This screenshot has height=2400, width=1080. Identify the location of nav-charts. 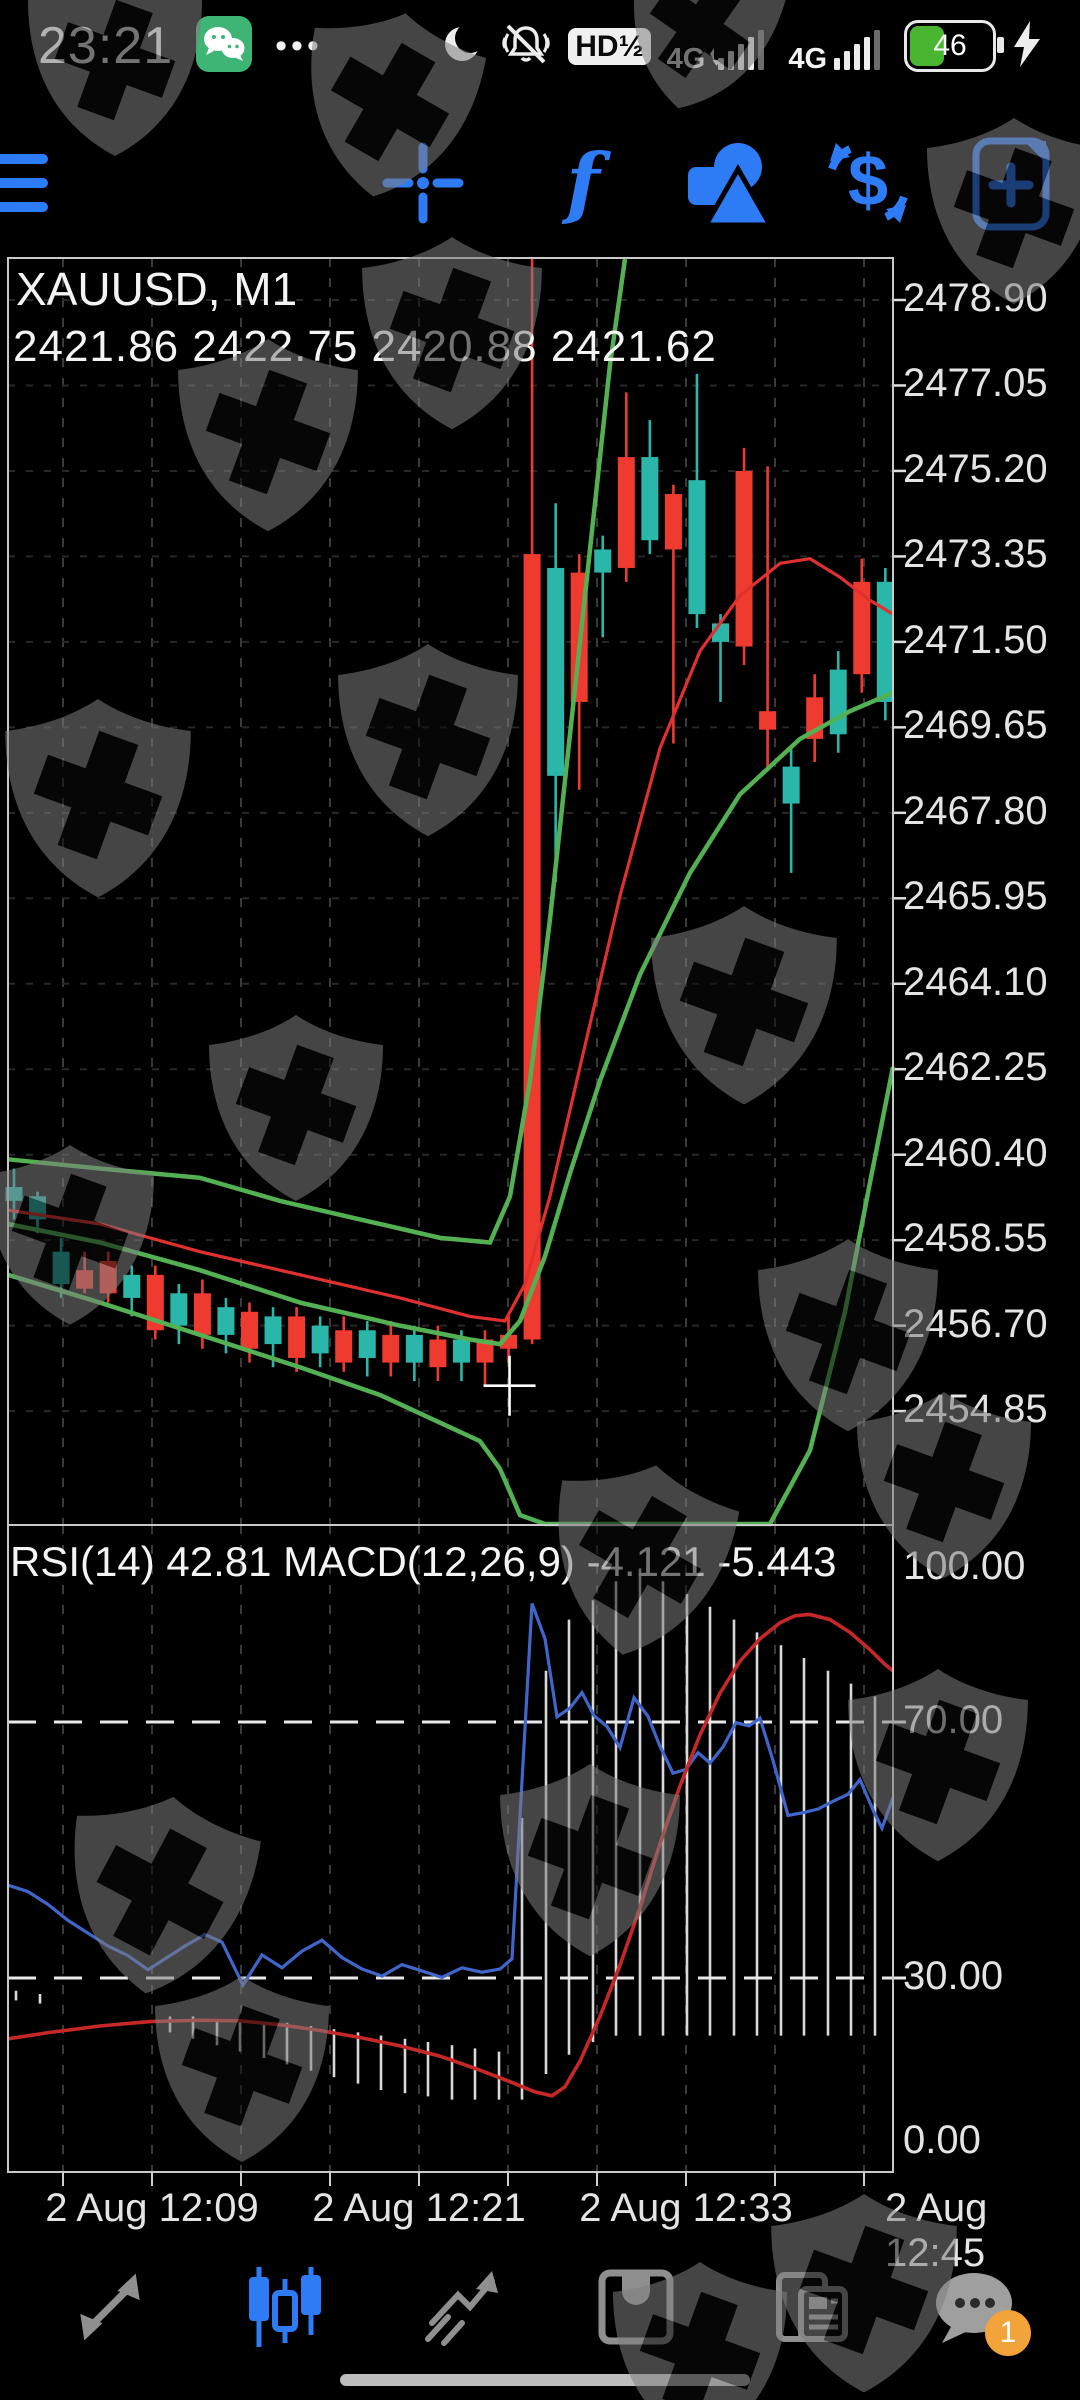
(285, 2307).